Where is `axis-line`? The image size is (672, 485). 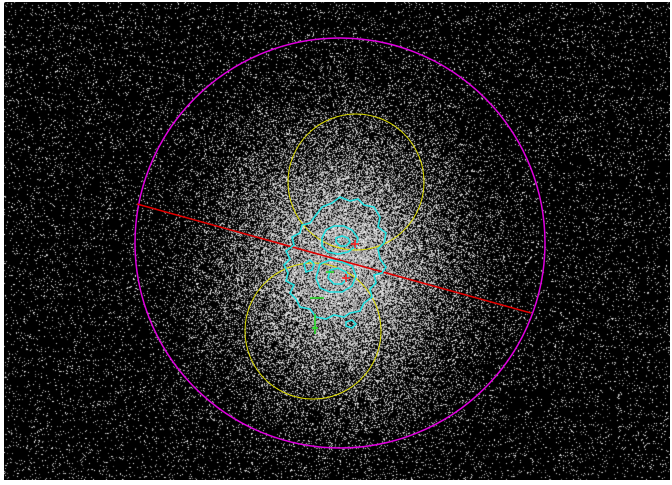 axis-line is located at coordinates (334, 258).